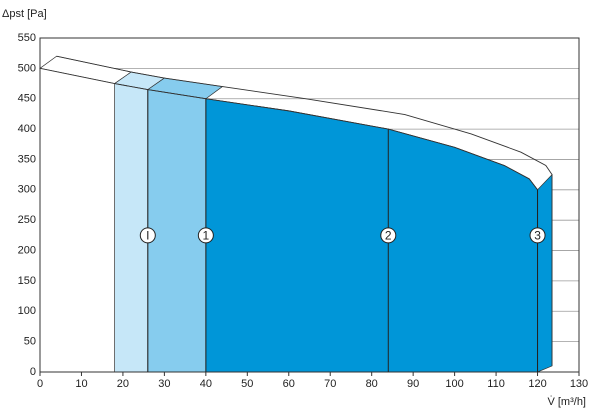  What do you see at coordinates (30, 342) in the screenshot?
I see `y-tick-label: 50` at bounding box center [30, 342].